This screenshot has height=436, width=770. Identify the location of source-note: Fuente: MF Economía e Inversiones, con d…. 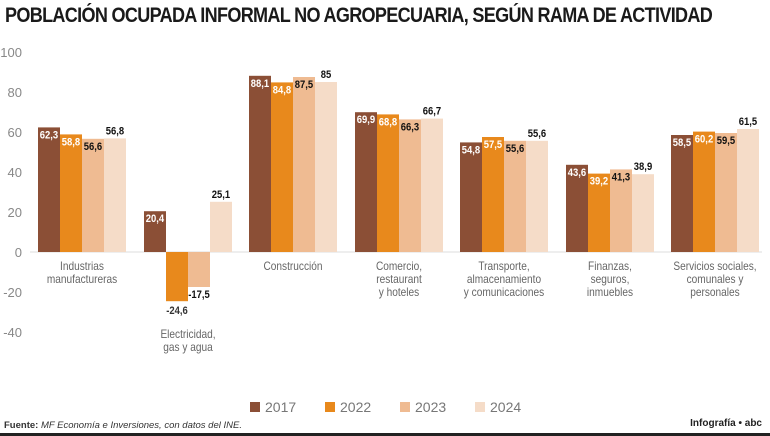
(123, 425).